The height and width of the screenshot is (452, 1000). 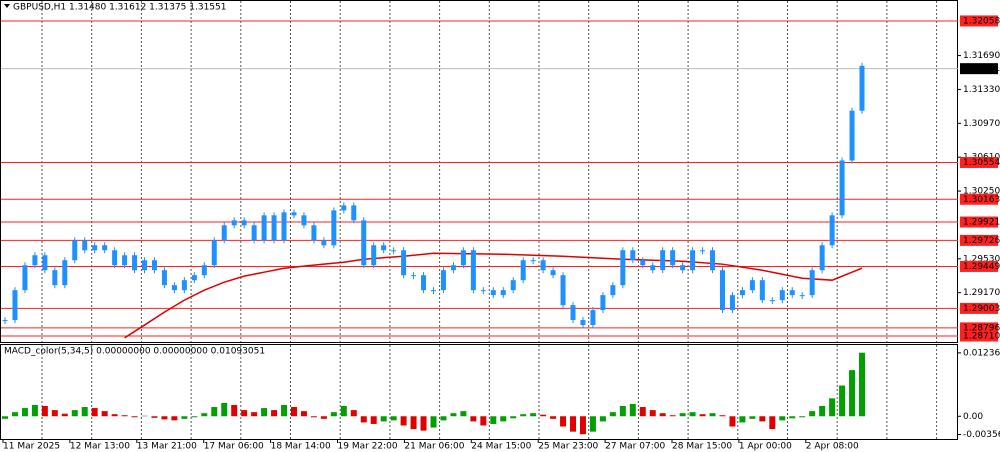 I want to click on x-tick-label: 13 Mar 21:00, so click(x=167, y=447).